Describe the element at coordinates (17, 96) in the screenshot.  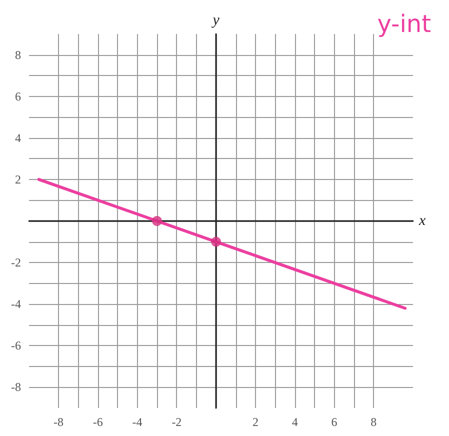
I see `y-tick-label: 6` at that location.